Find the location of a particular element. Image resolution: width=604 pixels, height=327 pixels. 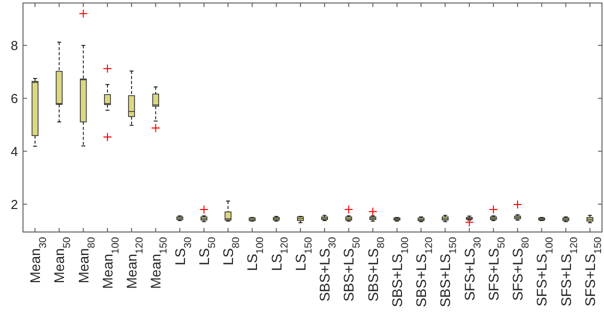

y-tick-label: 4 is located at coordinates (14, 151).